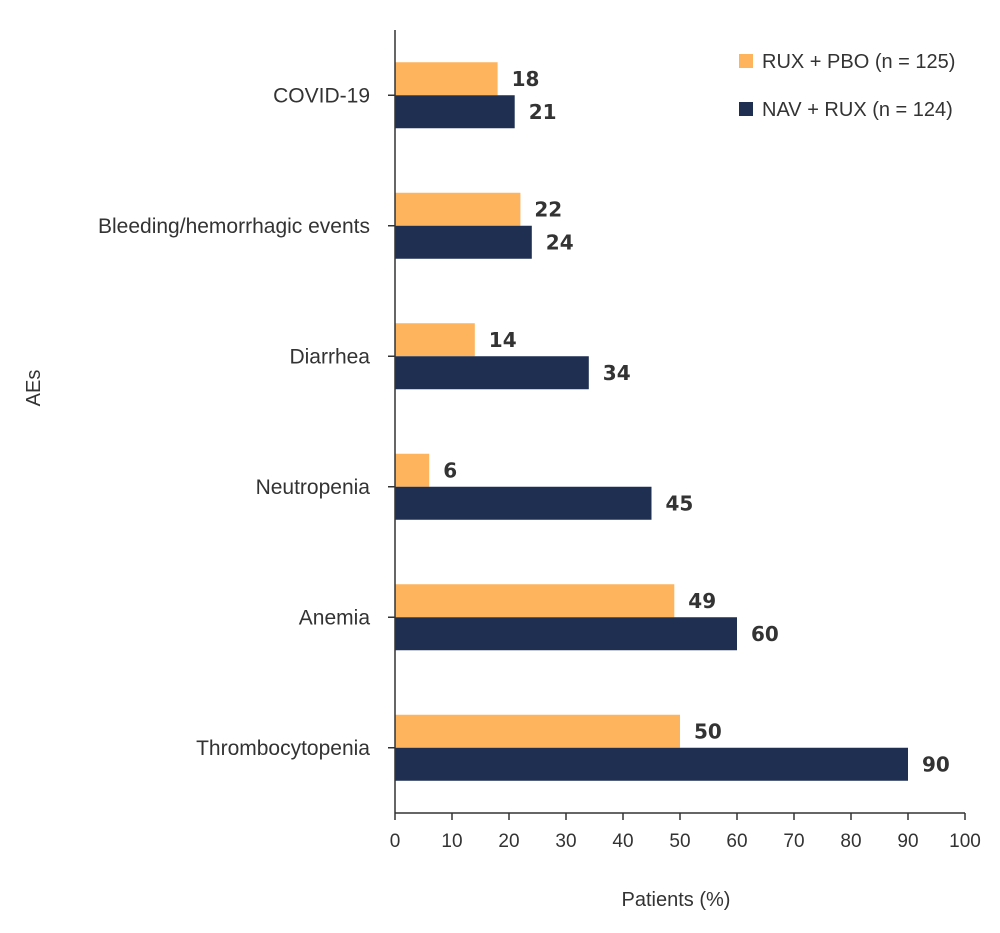  What do you see at coordinates (543, 112) in the screenshot?
I see `data-label: 21` at bounding box center [543, 112].